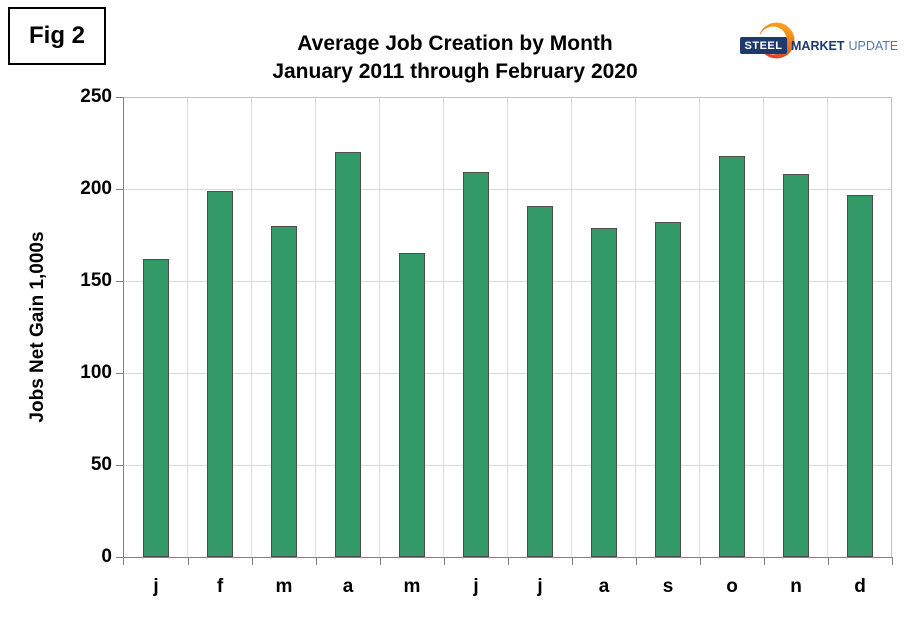  I want to click on figure-label: Fig 2, so click(56, 35).